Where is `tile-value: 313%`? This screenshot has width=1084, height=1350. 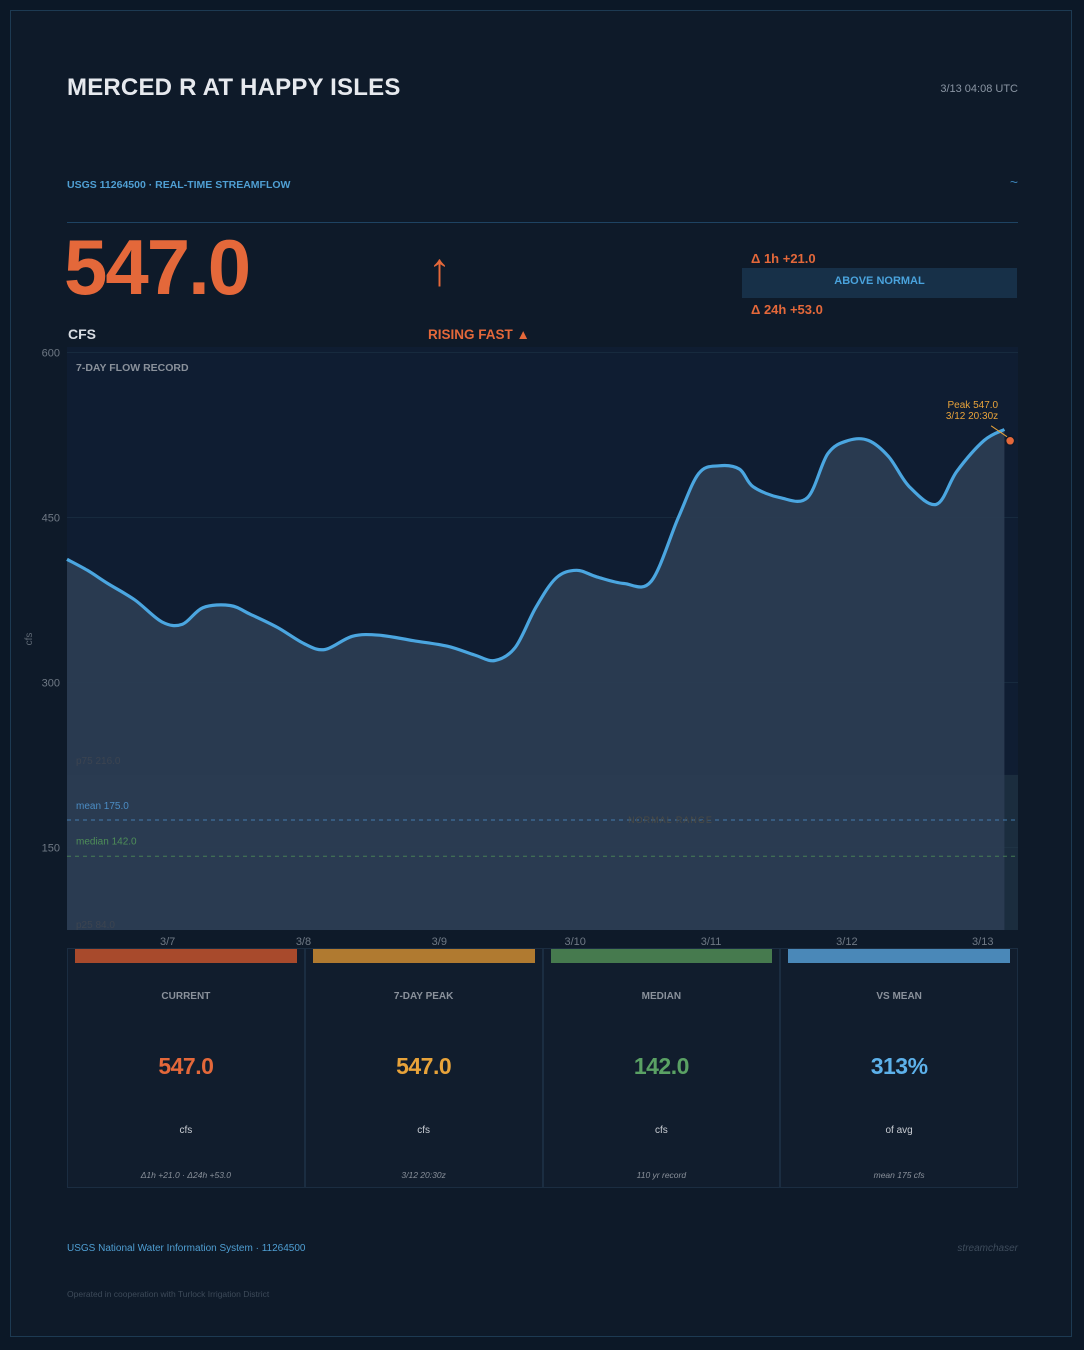 tile-value: 313% is located at coordinates (899, 1066).